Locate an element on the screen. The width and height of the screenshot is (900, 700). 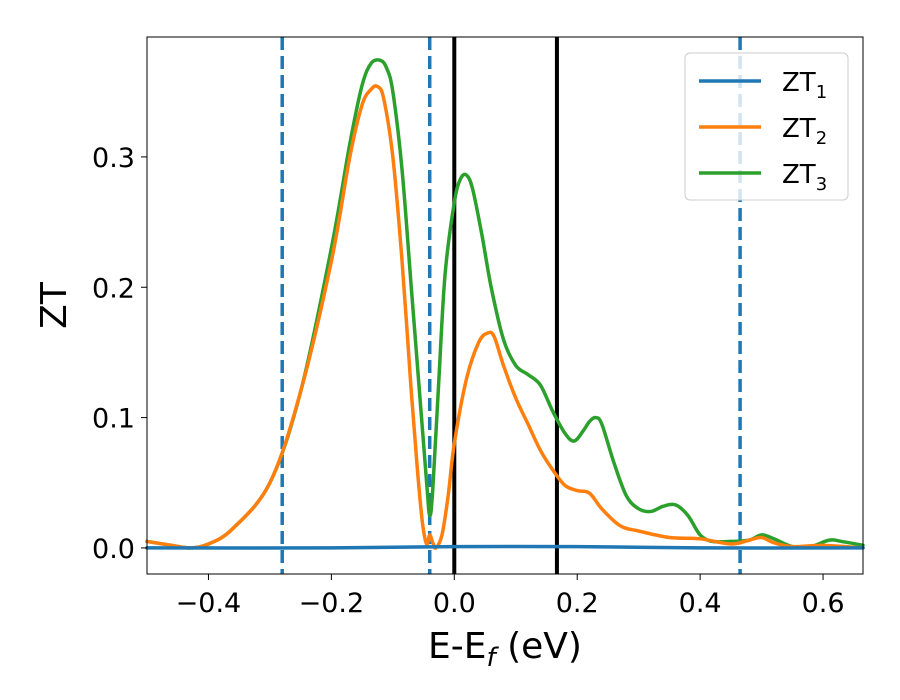
x-tick-label: −0.4 is located at coordinates (209, 603).